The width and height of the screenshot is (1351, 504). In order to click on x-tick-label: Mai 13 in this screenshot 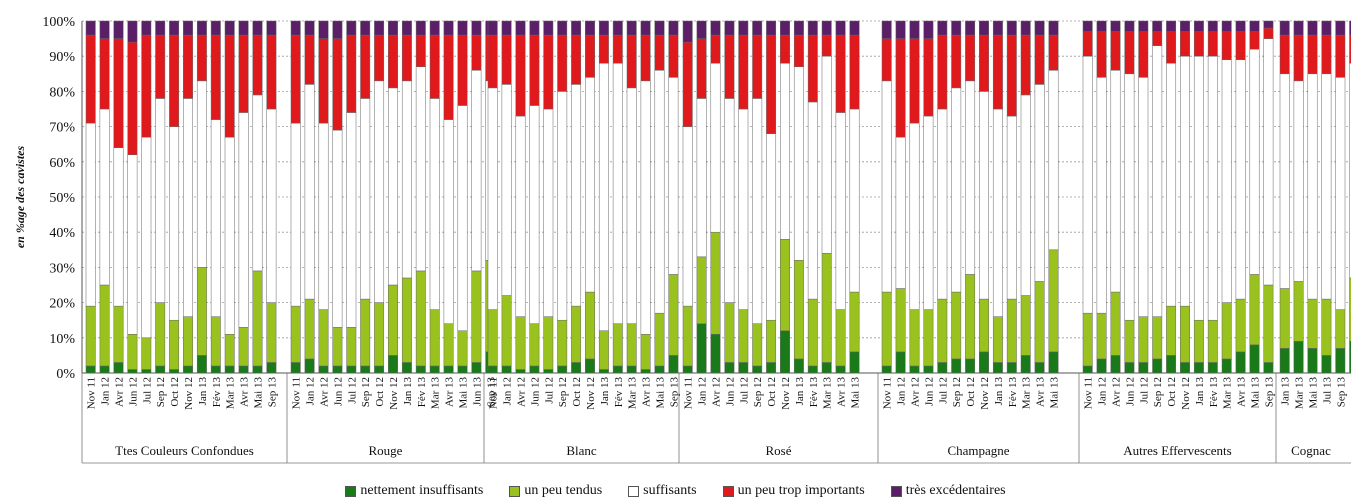, I will do `click(661, 393)`.